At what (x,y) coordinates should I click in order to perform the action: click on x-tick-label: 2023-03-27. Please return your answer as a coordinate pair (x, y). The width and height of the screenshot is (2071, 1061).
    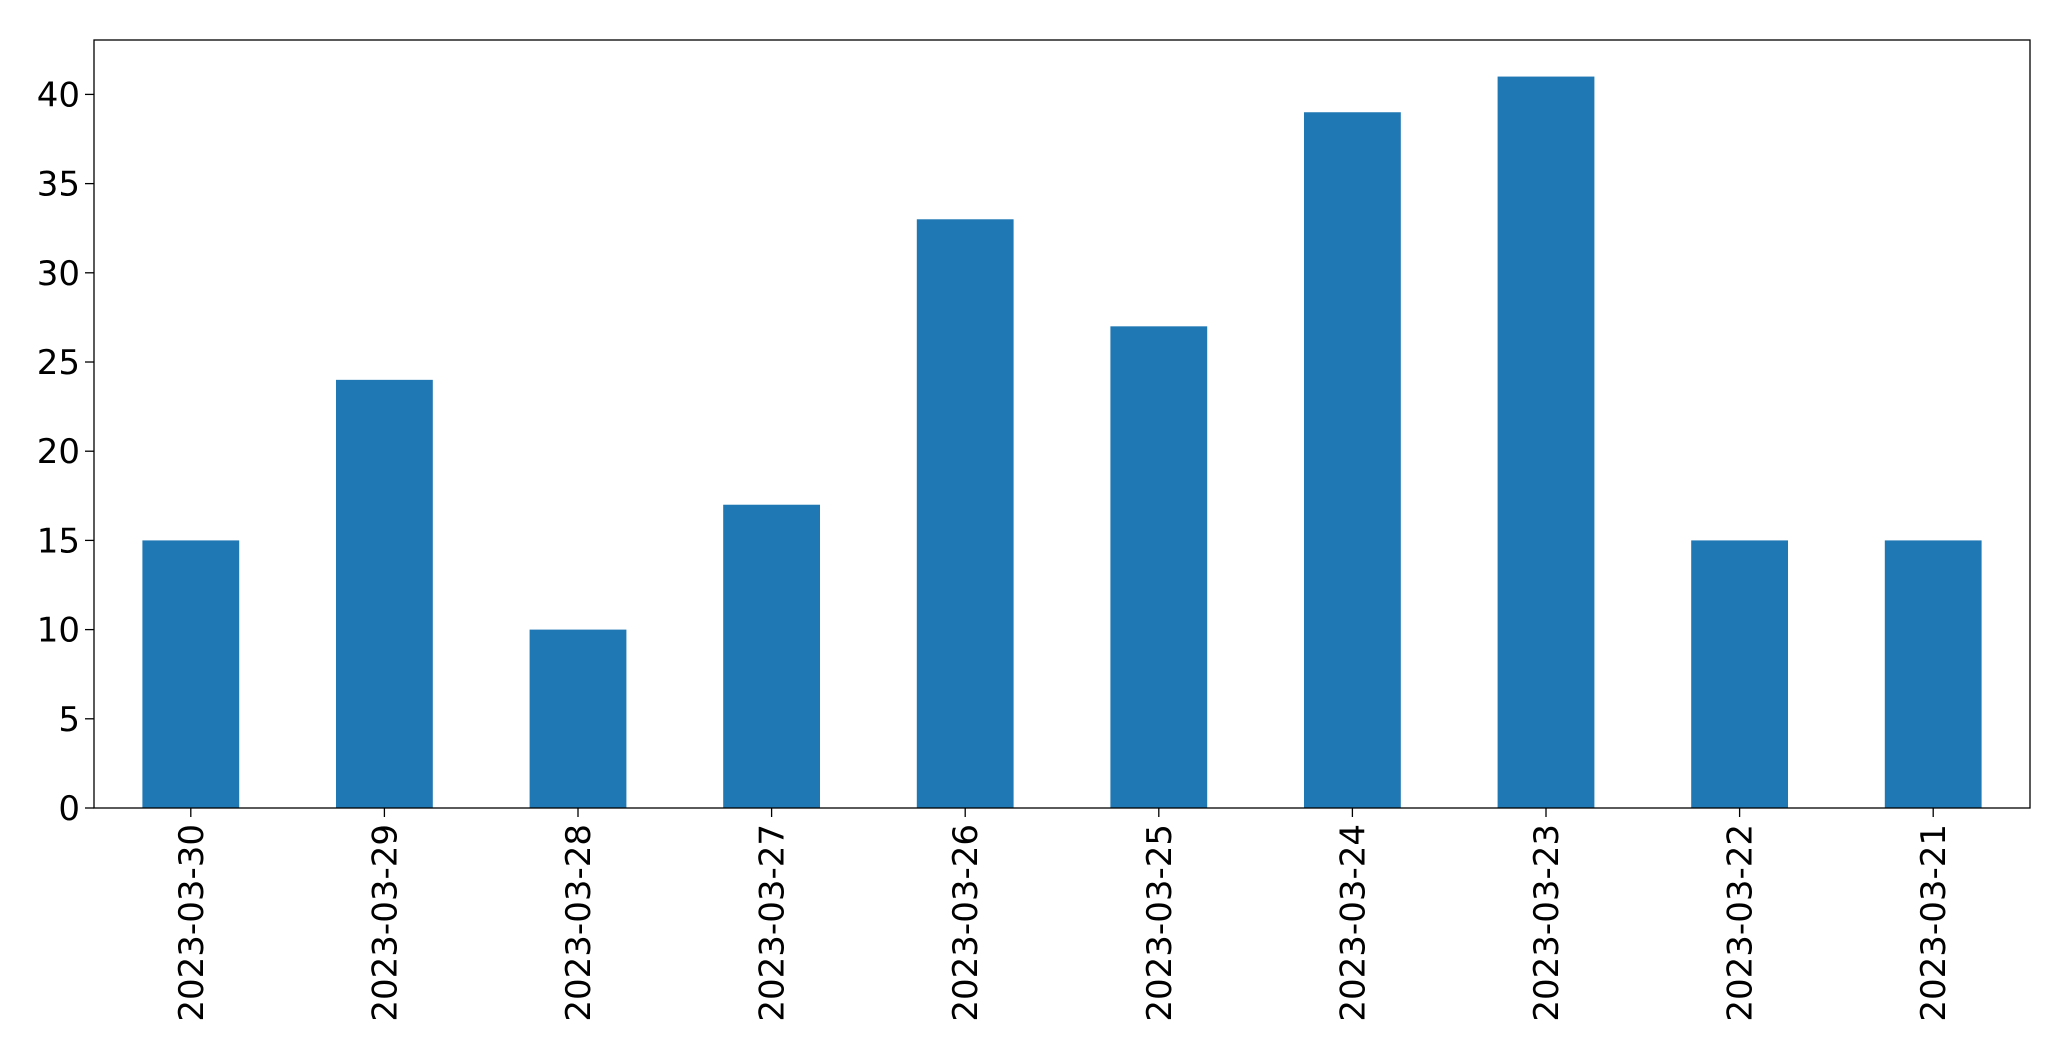
    Looking at the image, I should click on (773, 923).